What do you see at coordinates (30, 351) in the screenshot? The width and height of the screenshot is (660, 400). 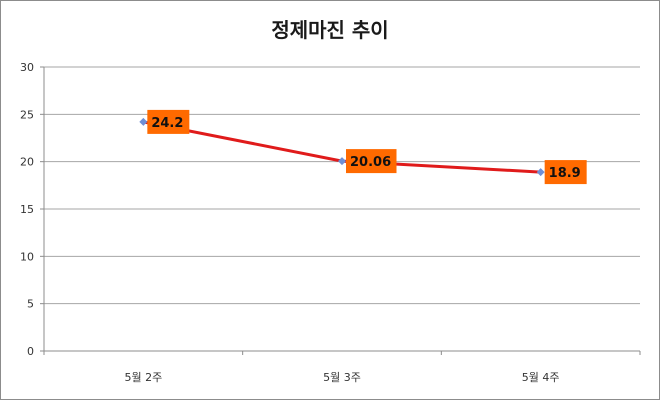 I see `y-tick-label: 0` at bounding box center [30, 351].